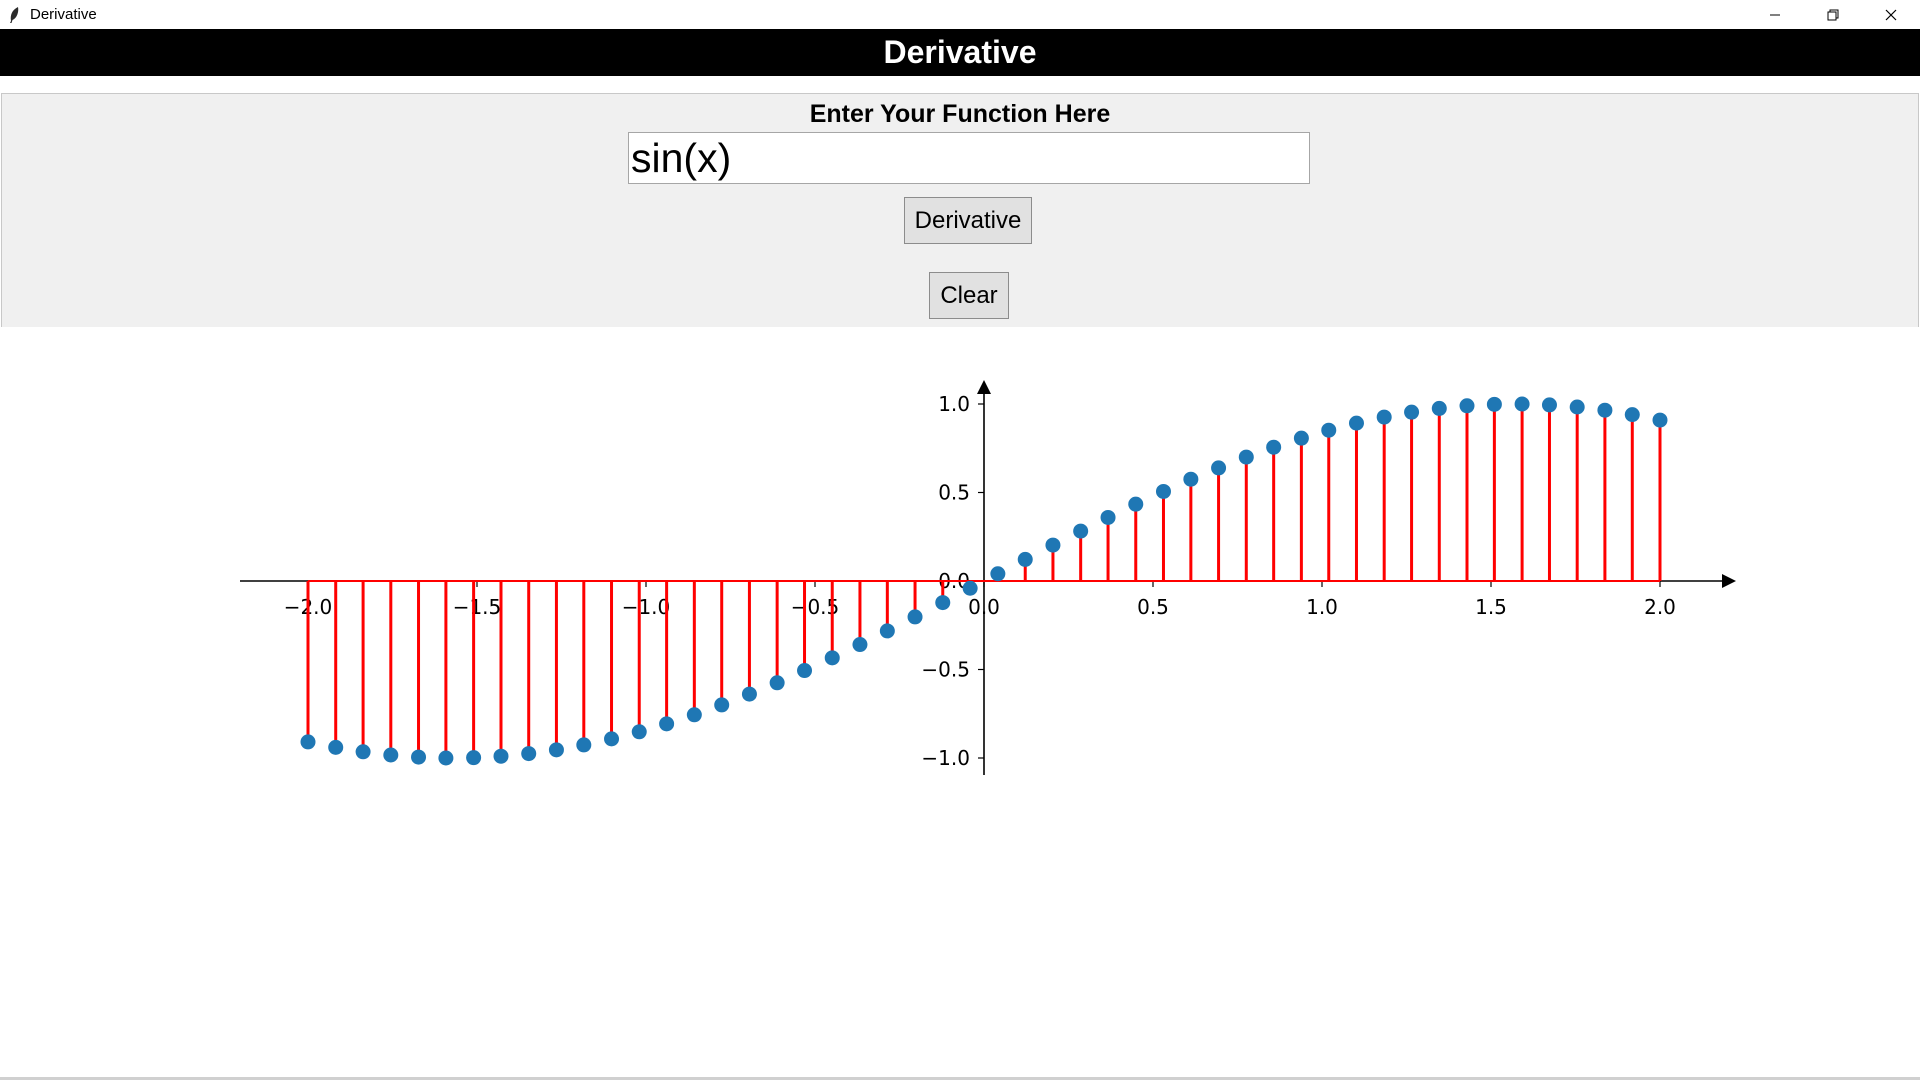 Image resolution: width=1920 pixels, height=1085 pixels. Describe the element at coordinates (1491, 607) in the screenshot. I see `x-tick-label: 1.5` at that location.